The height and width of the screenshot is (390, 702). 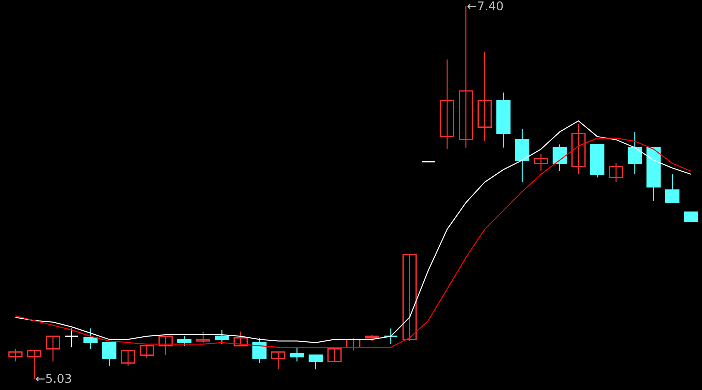 I want to click on annotation: ←5.03, so click(x=53, y=379).